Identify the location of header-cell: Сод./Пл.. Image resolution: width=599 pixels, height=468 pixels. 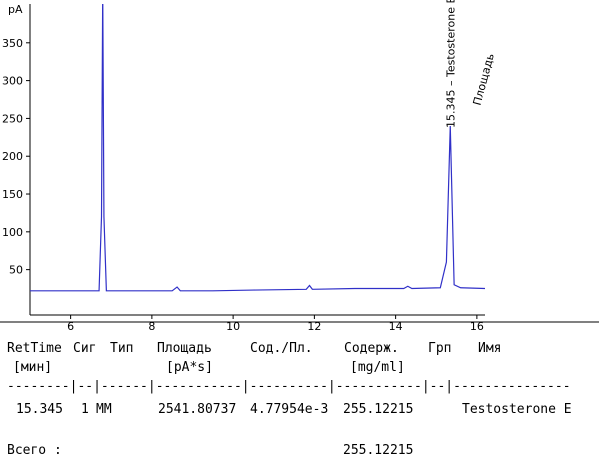
(281, 348).